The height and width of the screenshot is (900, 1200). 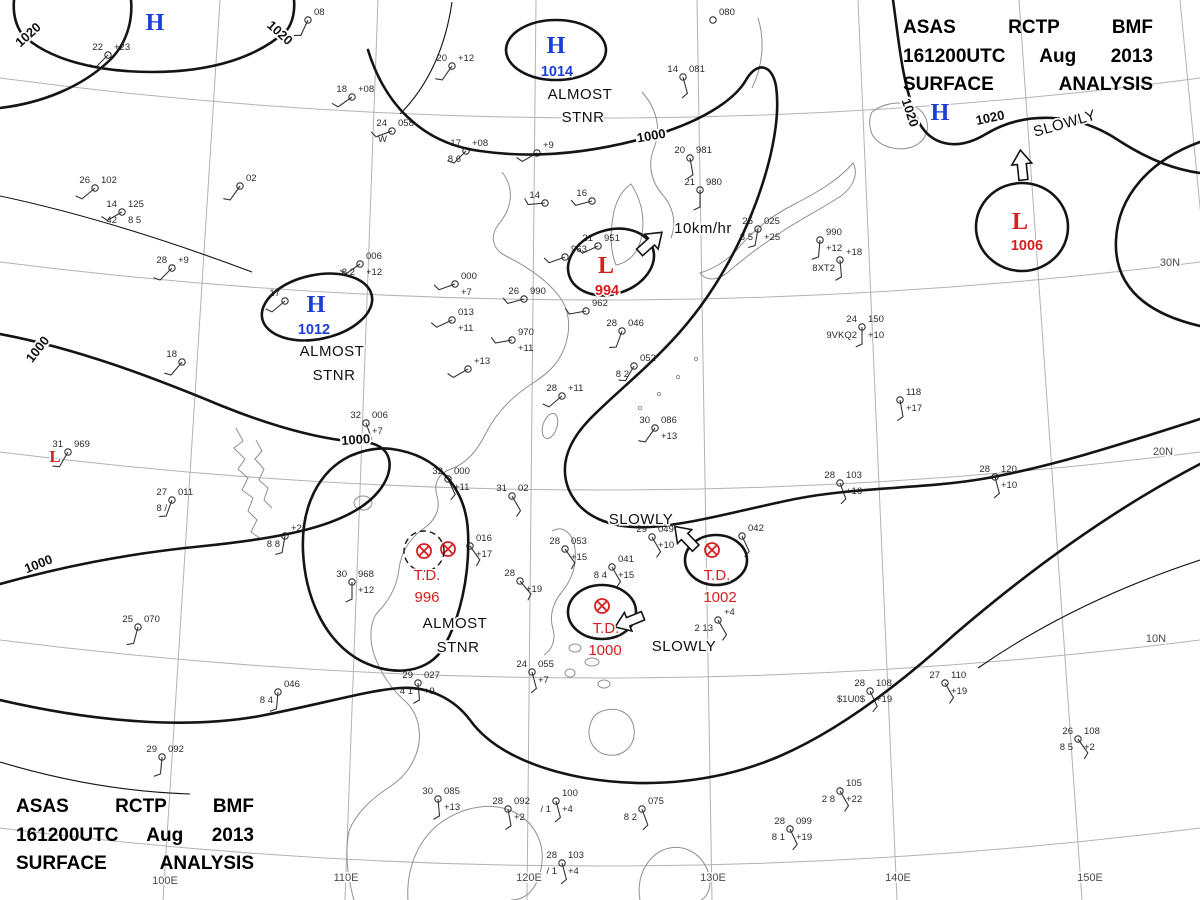 I want to click on coastline-taiwan, so click(x=550, y=426).